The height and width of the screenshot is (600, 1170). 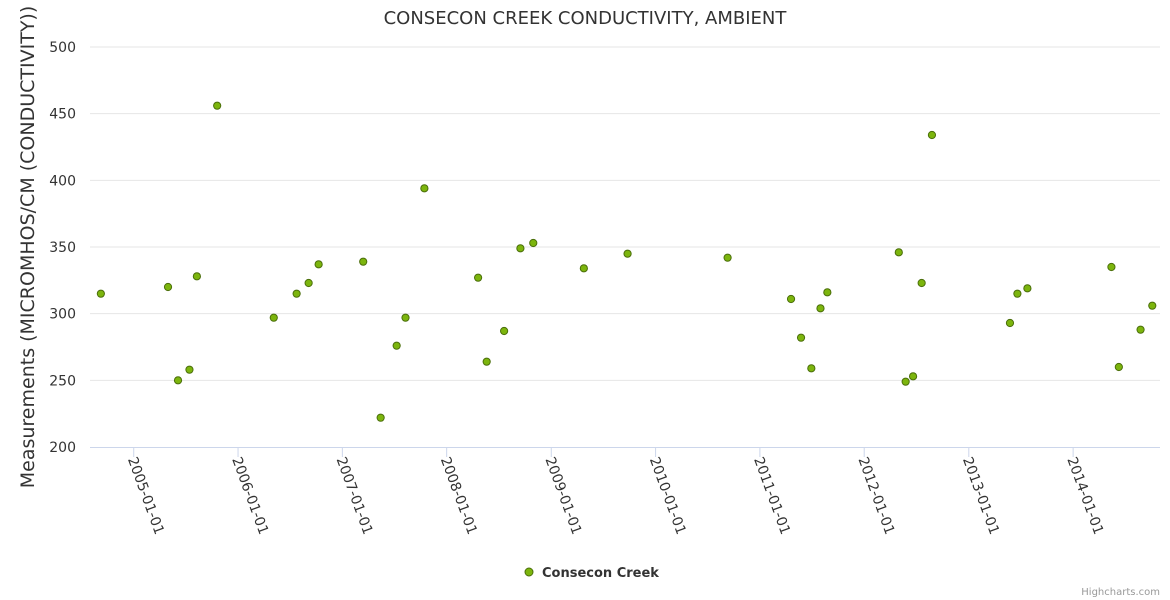 I want to click on y-tick-label: 400, so click(x=62, y=181).